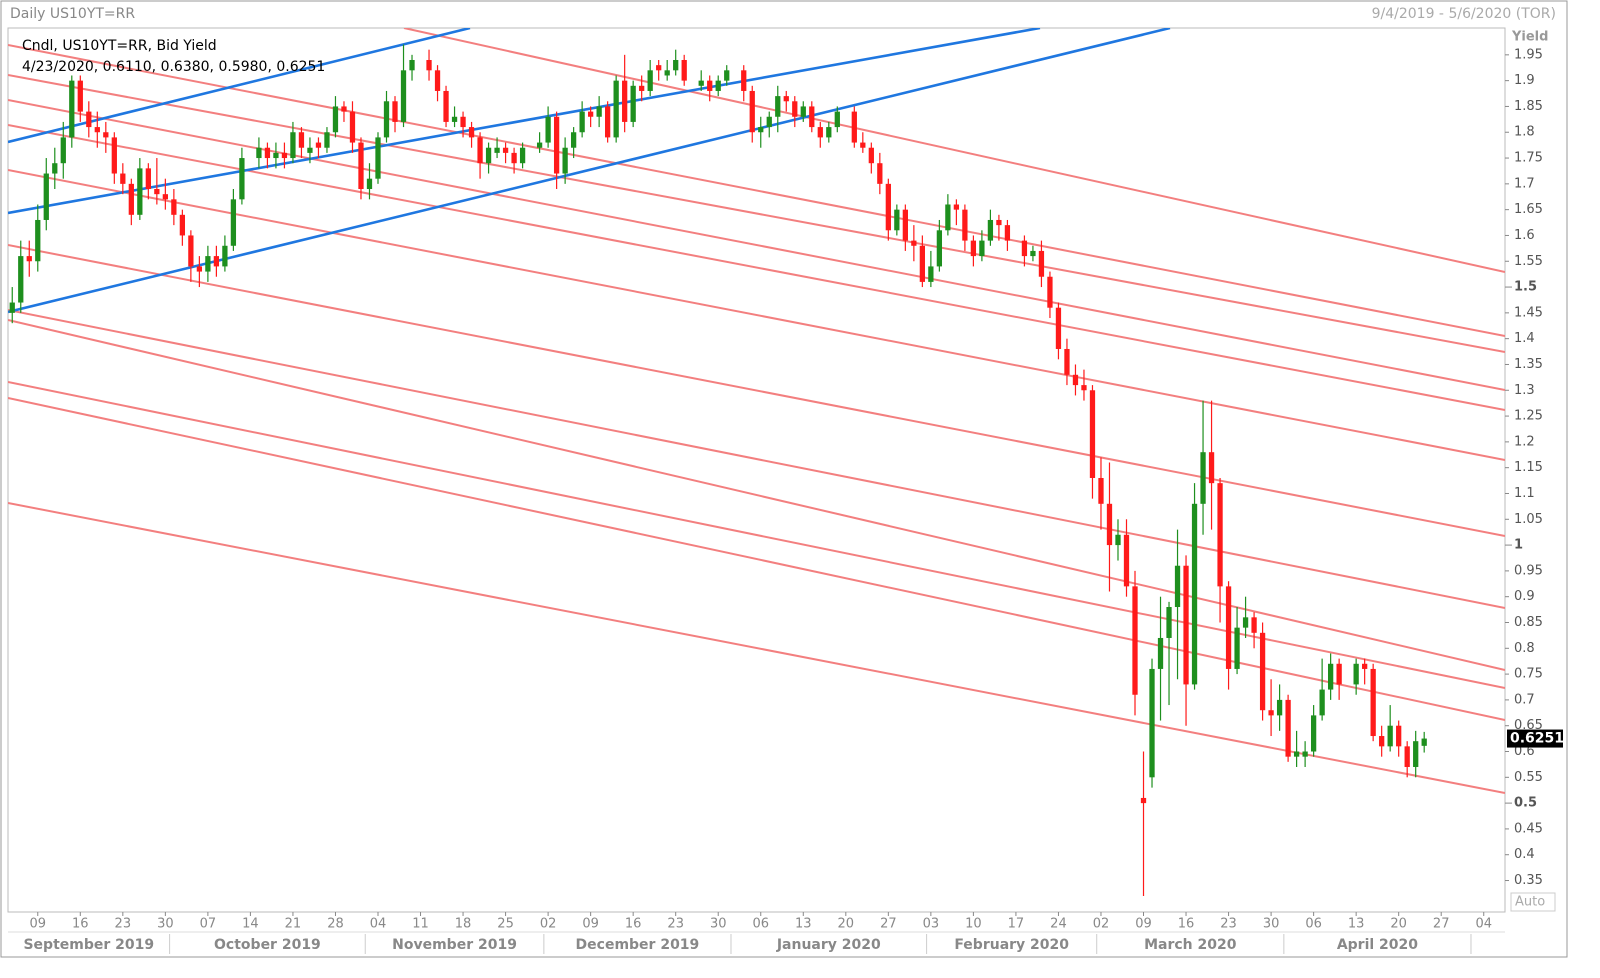  What do you see at coordinates (1535, 738) in the screenshot?
I see `last-value-box` at bounding box center [1535, 738].